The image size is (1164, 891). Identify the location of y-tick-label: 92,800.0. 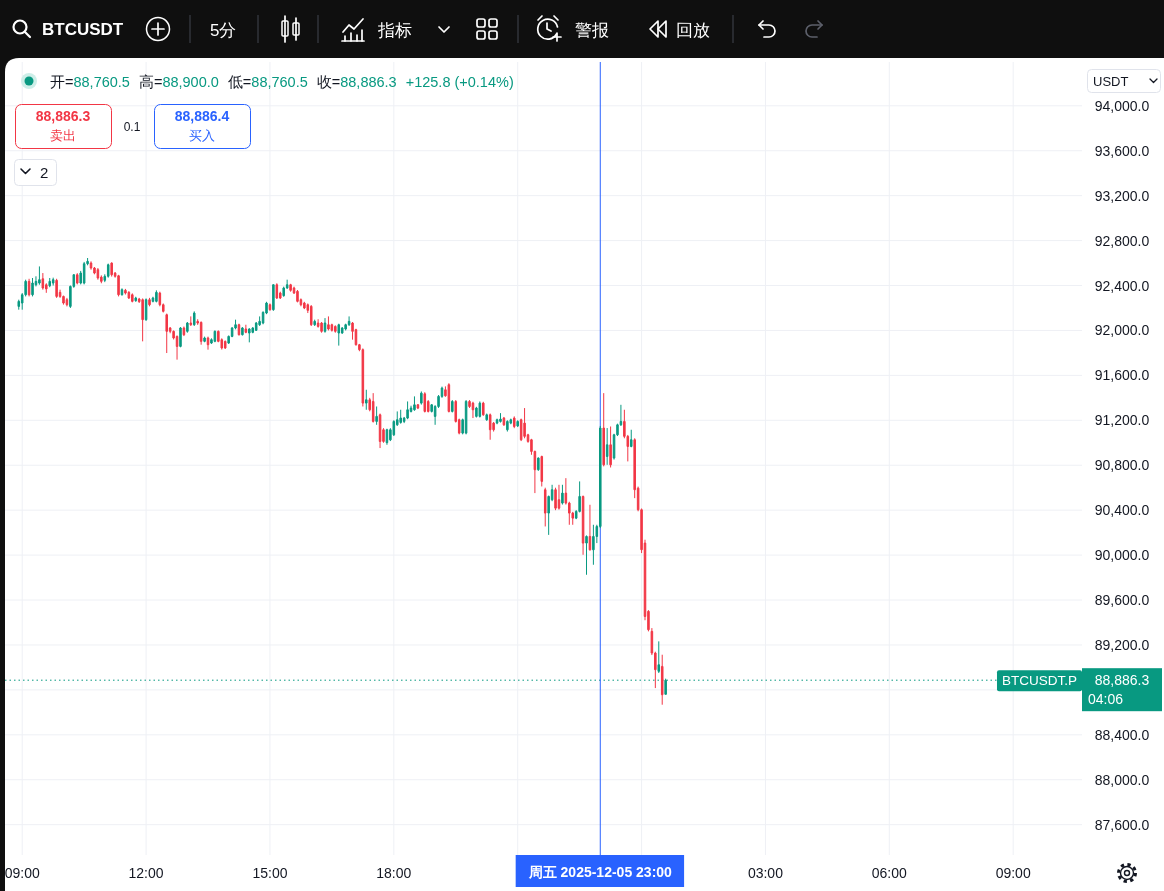
(1122, 240).